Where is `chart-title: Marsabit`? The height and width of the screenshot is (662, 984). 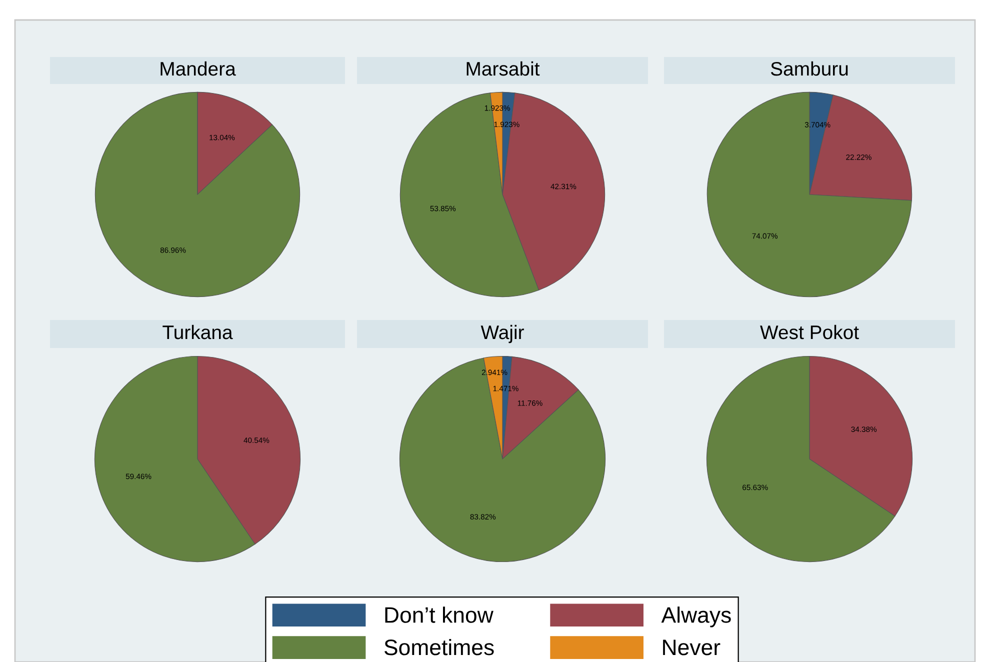 chart-title: Marsabit is located at coordinates (503, 68).